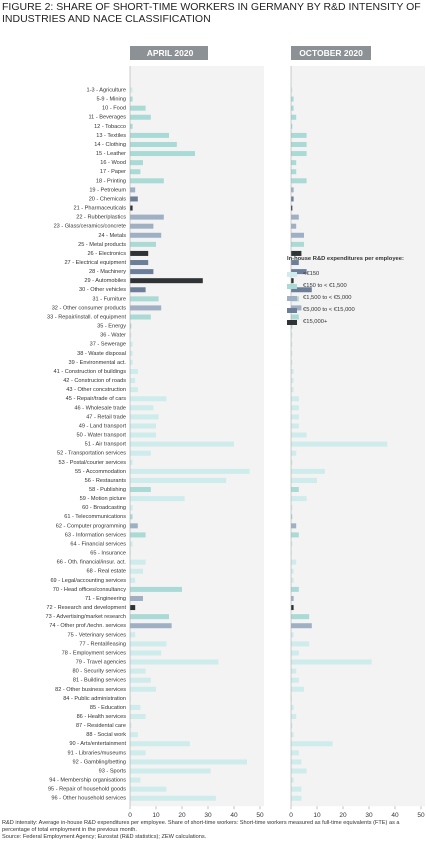 This screenshot has height=850, width=426. Describe the element at coordinates (331, 53) in the screenshot. I see `panel-title: OCTOBER 2020` at that location.